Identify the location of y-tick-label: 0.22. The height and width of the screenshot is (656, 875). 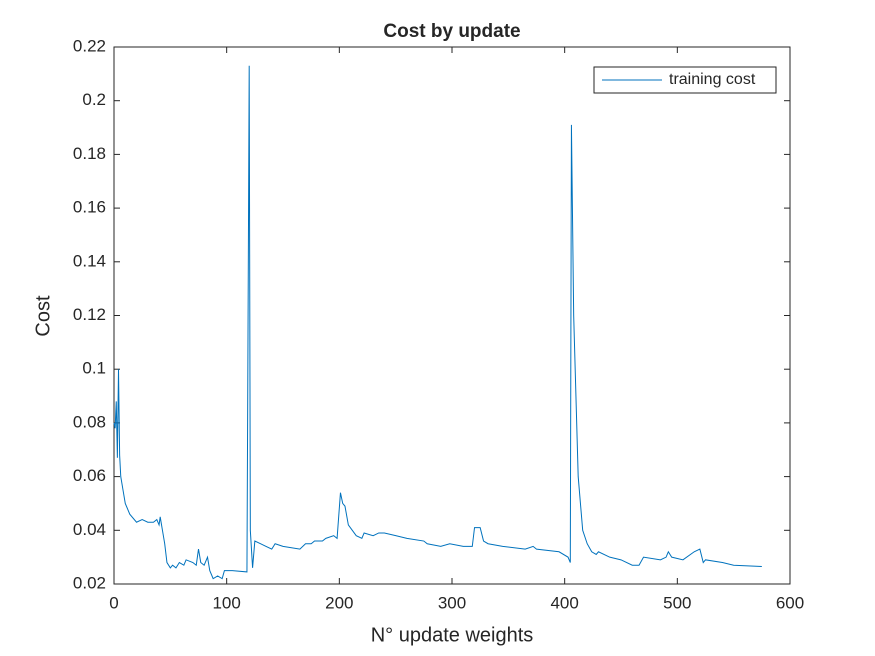
(89, 45).